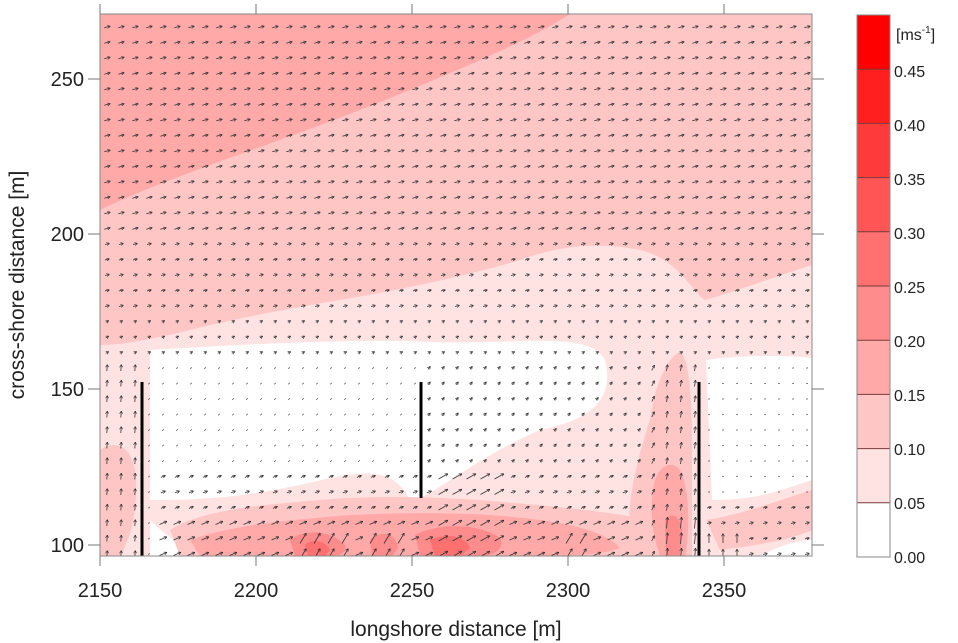 The image size is (958, 643). What do you see at coordinates (67, 80) in the screenshot?
I see `y-tick-label: 250` at bounding box center [67, 80].